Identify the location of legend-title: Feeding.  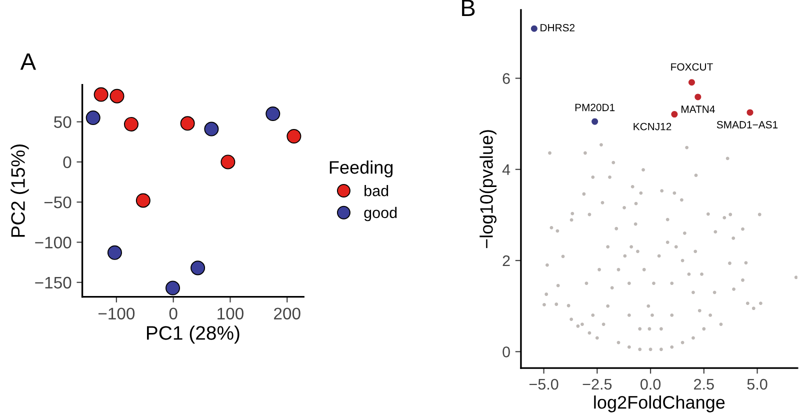
(361, 169).